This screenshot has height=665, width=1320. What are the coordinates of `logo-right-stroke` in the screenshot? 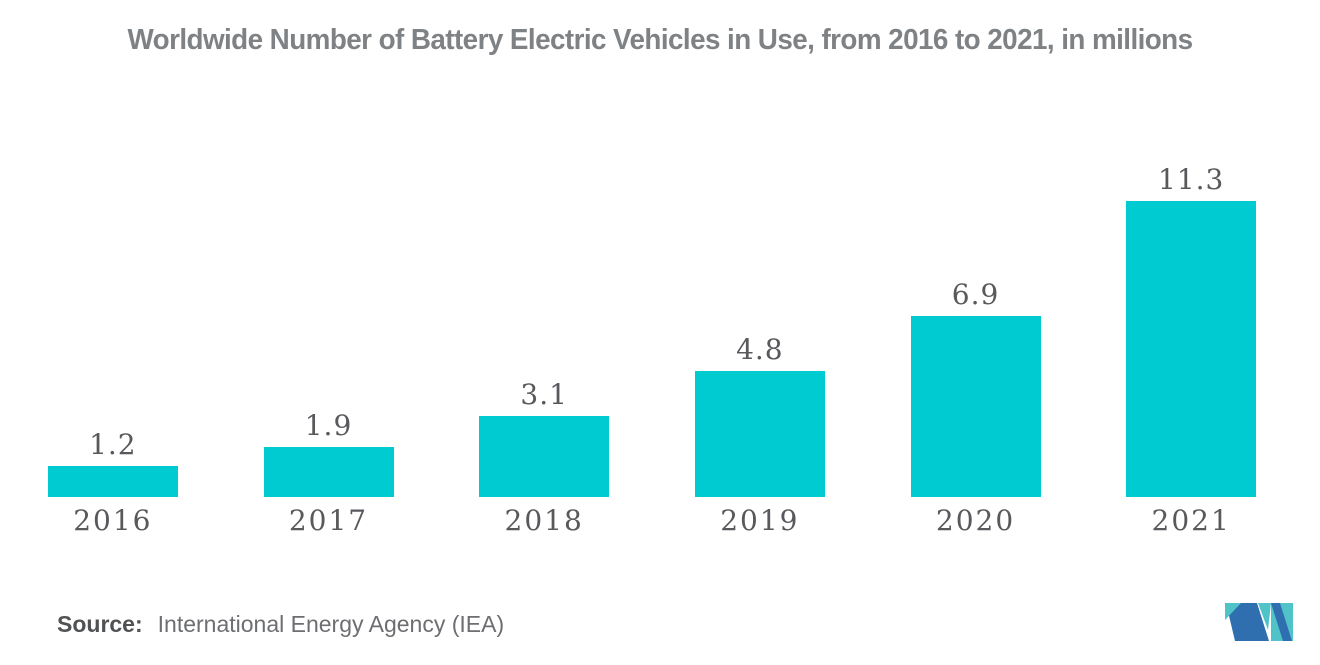 It's located at (1281, 622).